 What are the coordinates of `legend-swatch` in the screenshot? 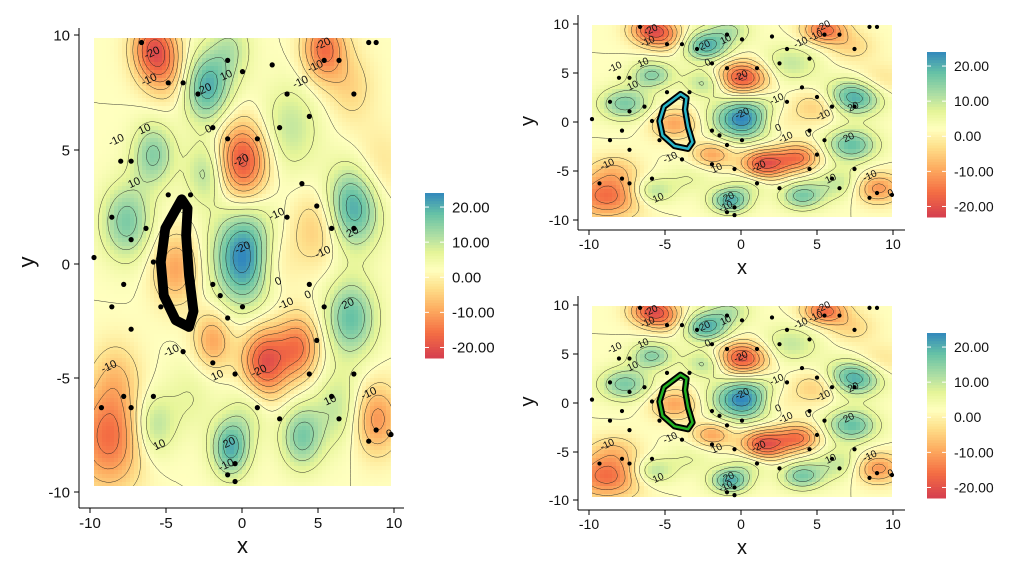 It's located at (434, 356).